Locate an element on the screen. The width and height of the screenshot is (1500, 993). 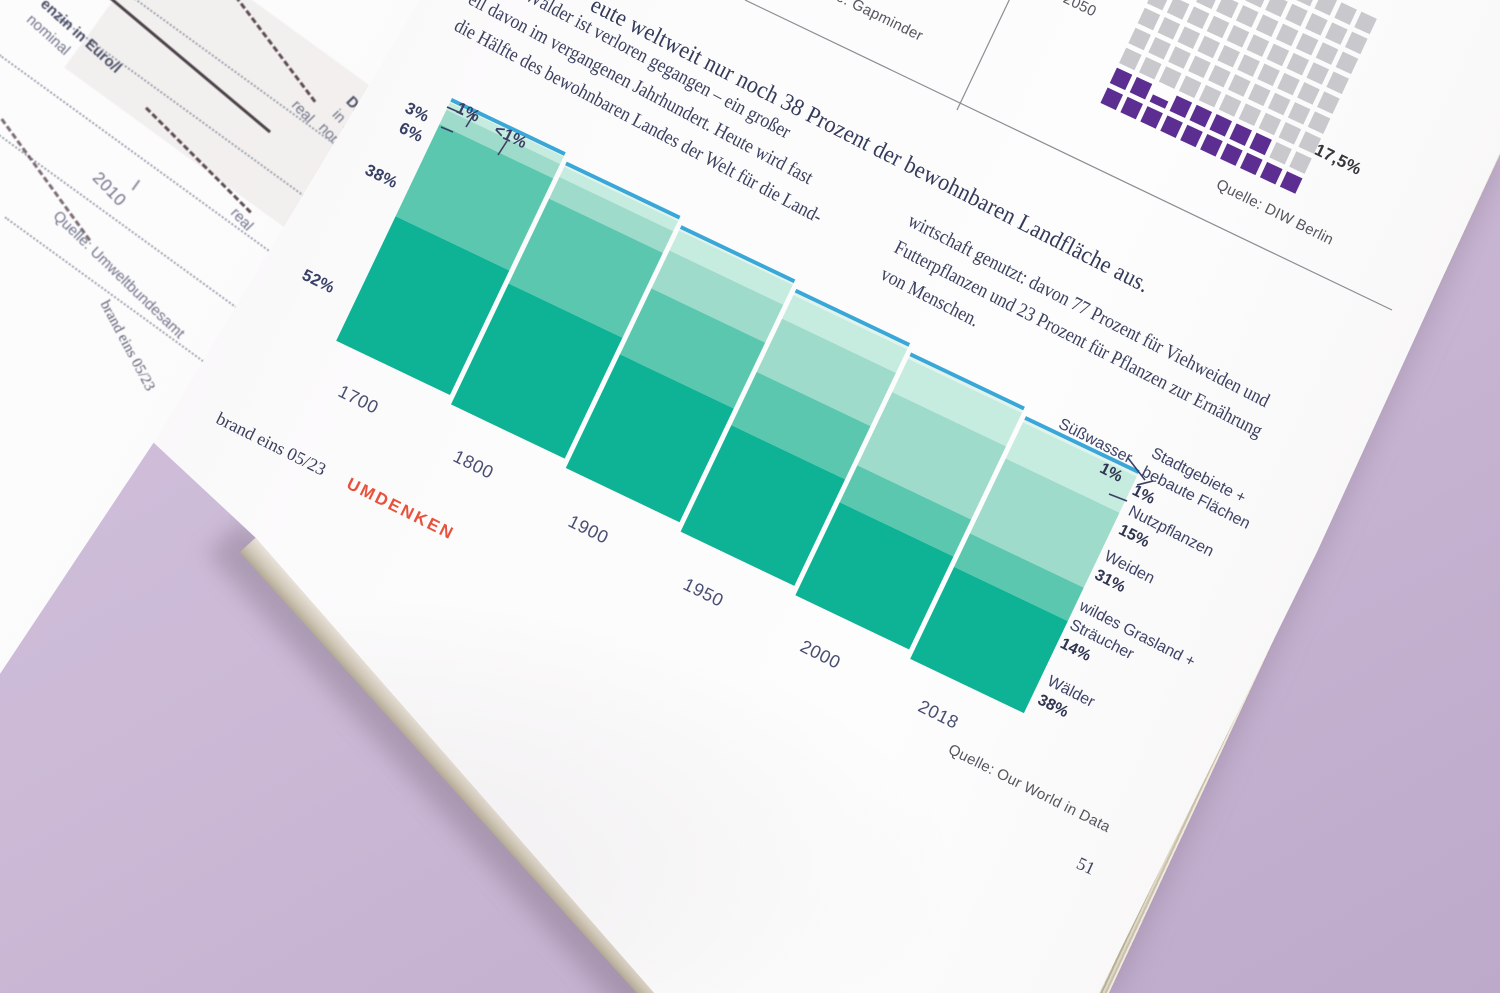
waffle-half-fill is located at coordinates (1159, 101).